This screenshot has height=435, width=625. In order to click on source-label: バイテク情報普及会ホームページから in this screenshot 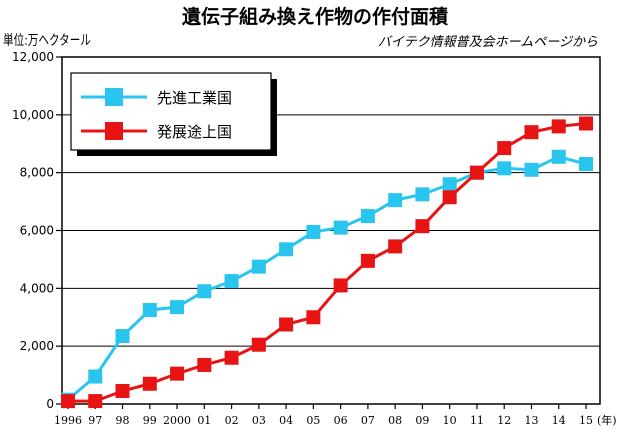, I will do `click(488, 42)`.